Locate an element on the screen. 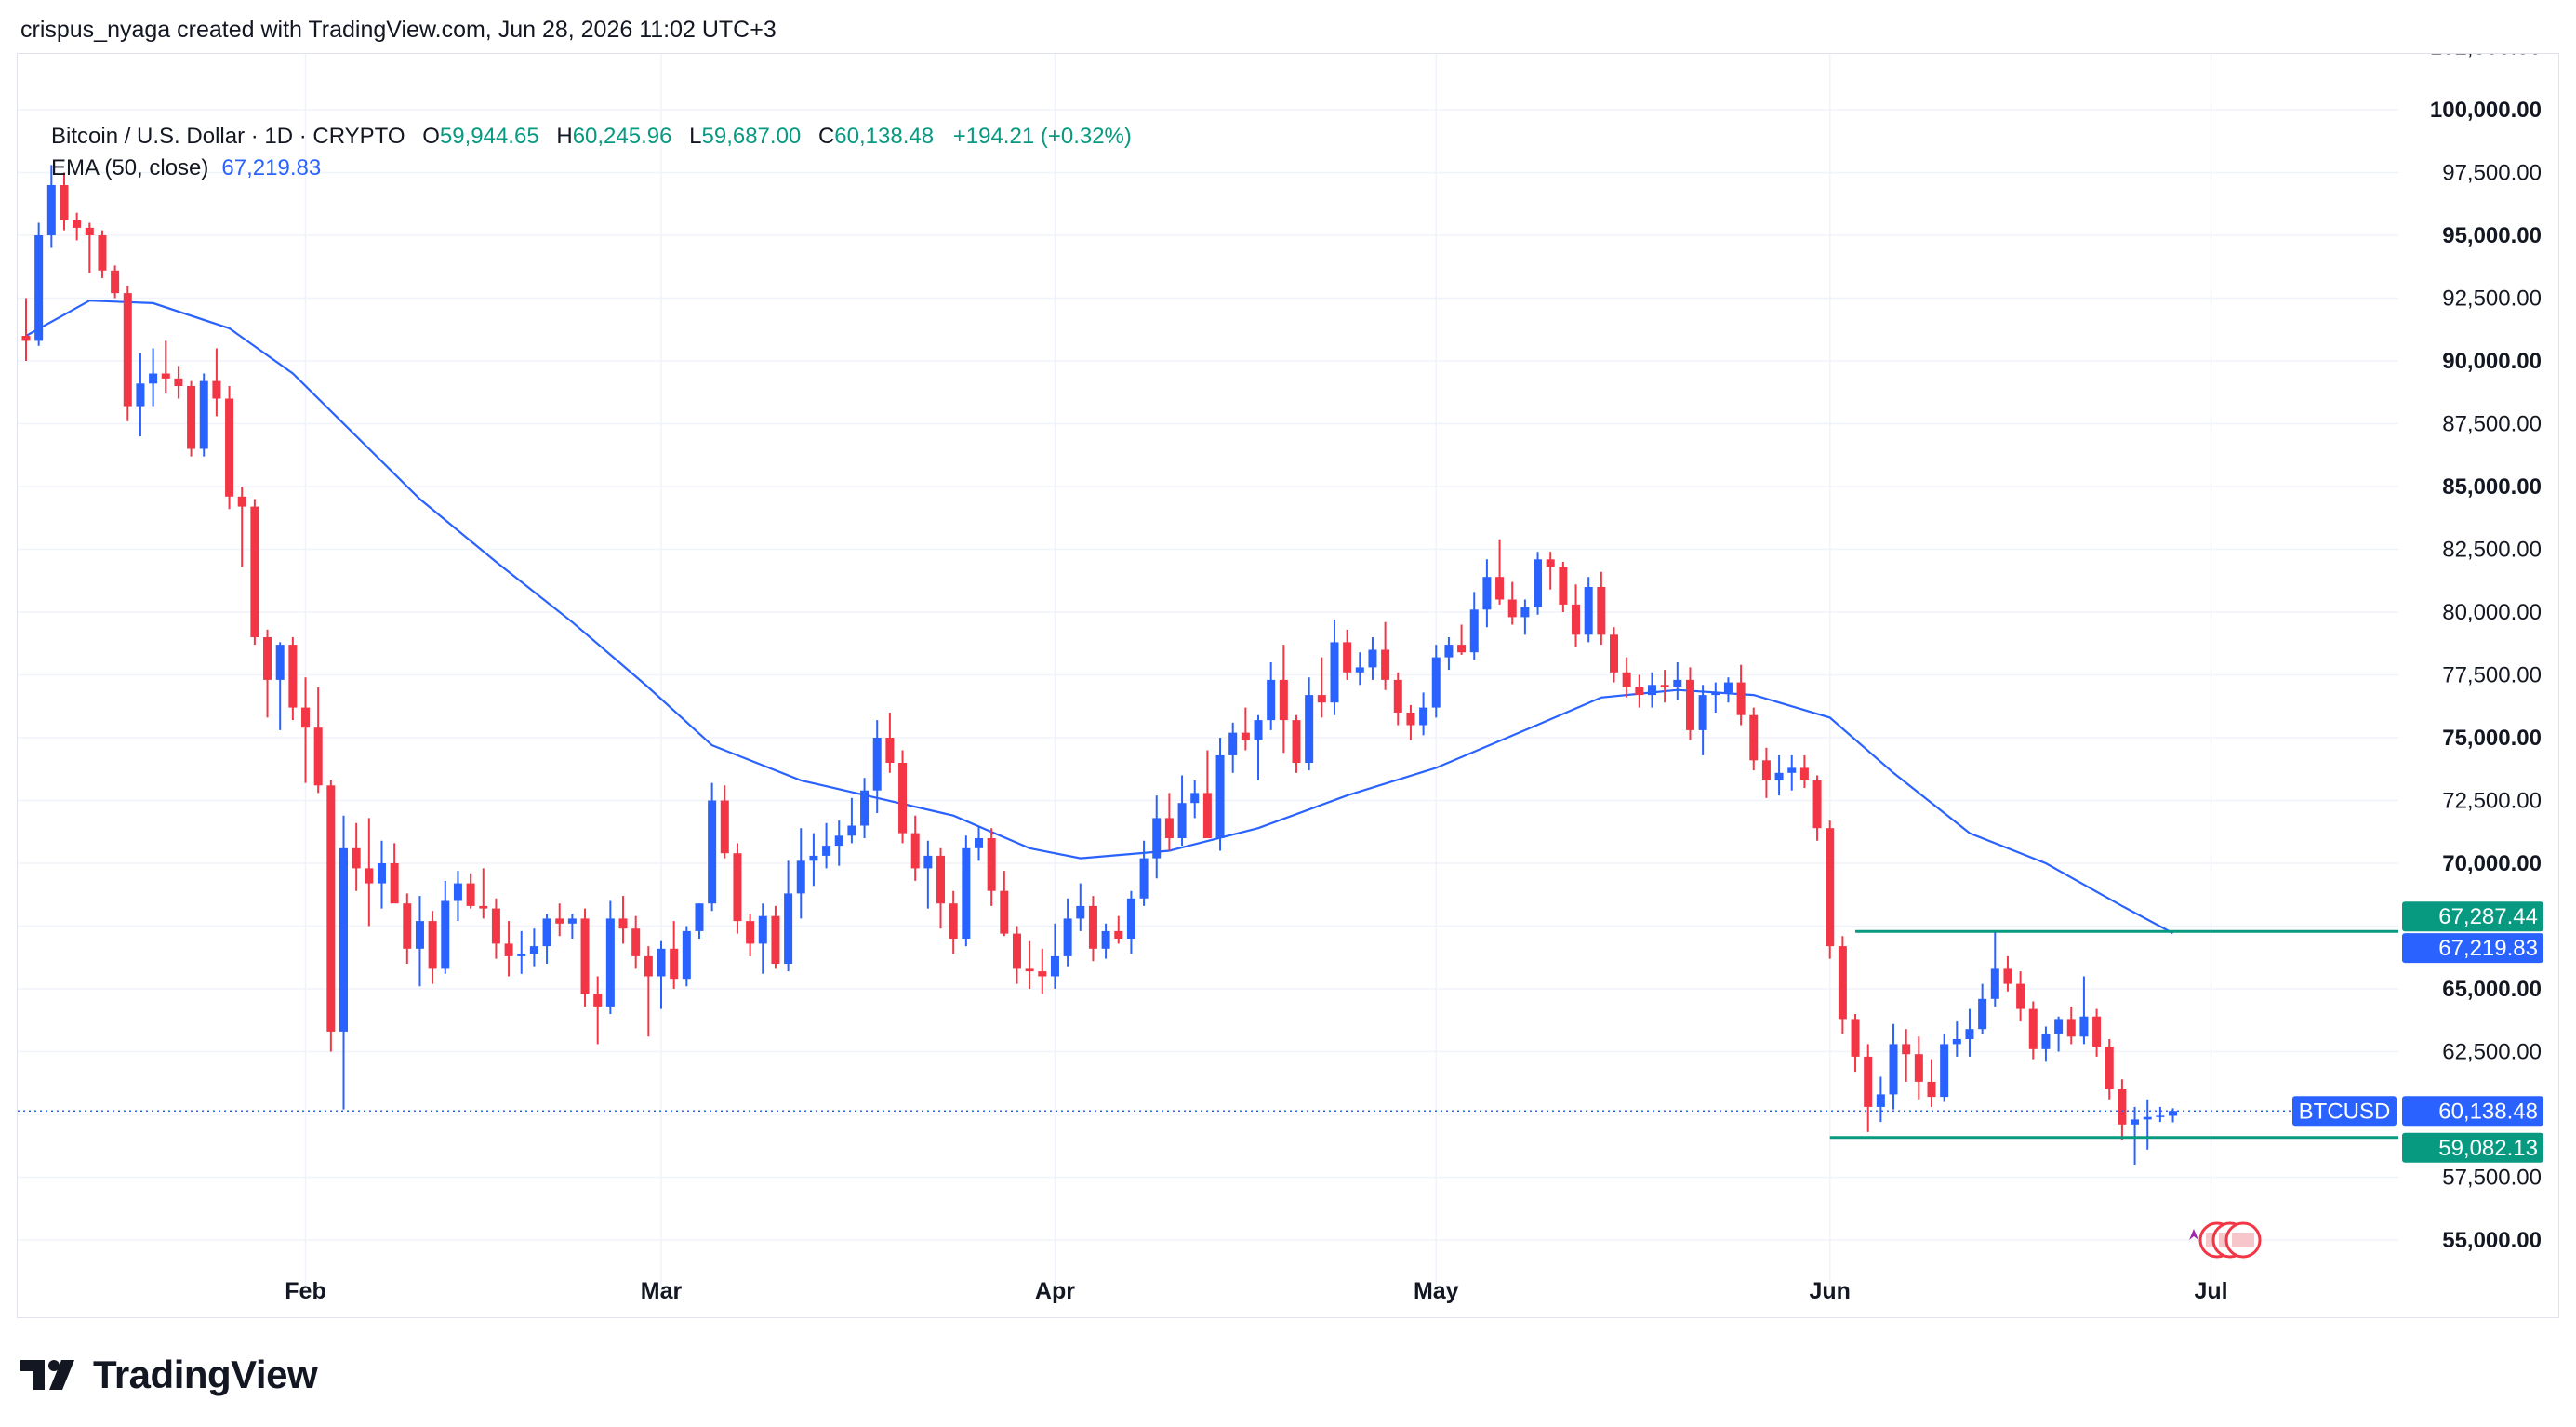  symbol-tag-label: BTCUSD is located at coordinates (2345, 1111).